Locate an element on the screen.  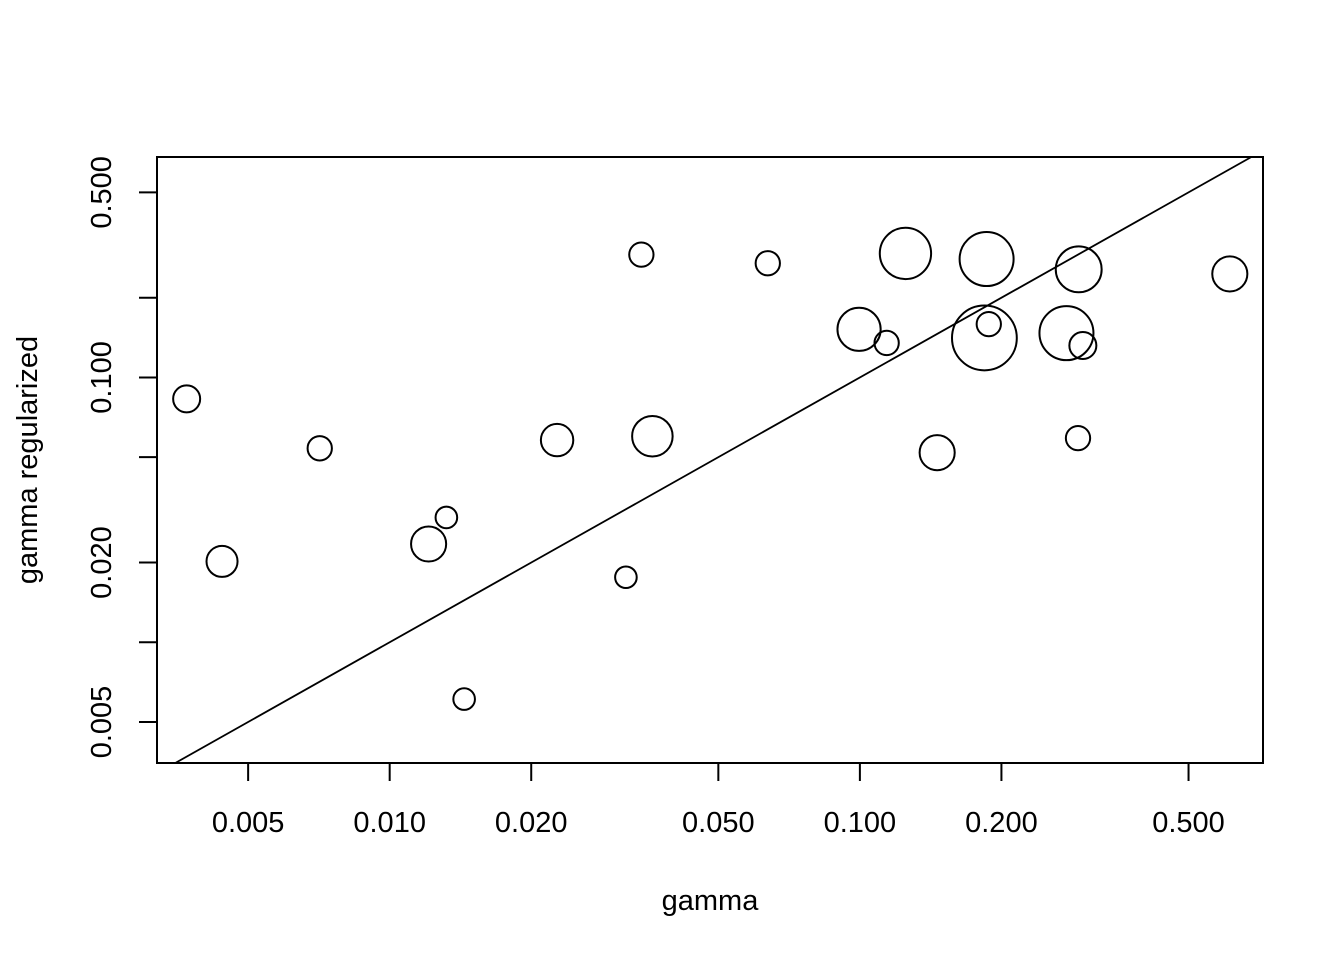
y-axis-label: gamma regularized is located at coordinates (28, 460).